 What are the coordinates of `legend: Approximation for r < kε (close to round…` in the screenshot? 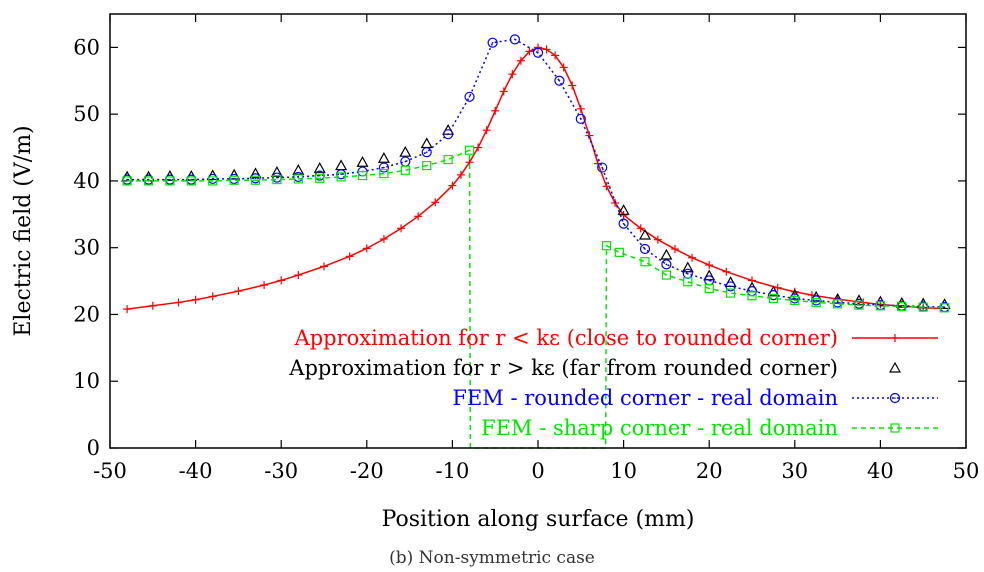 It's located at (613, 383).